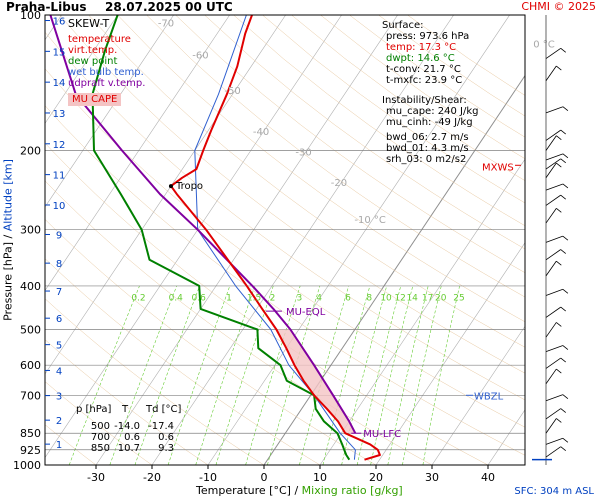 The width and height of the screenshot is (600, 500). What do you see at coordinates (59, 206) in the screenshot?
I see `altitude-tick-label: 10` at bounding box center [59, 206].